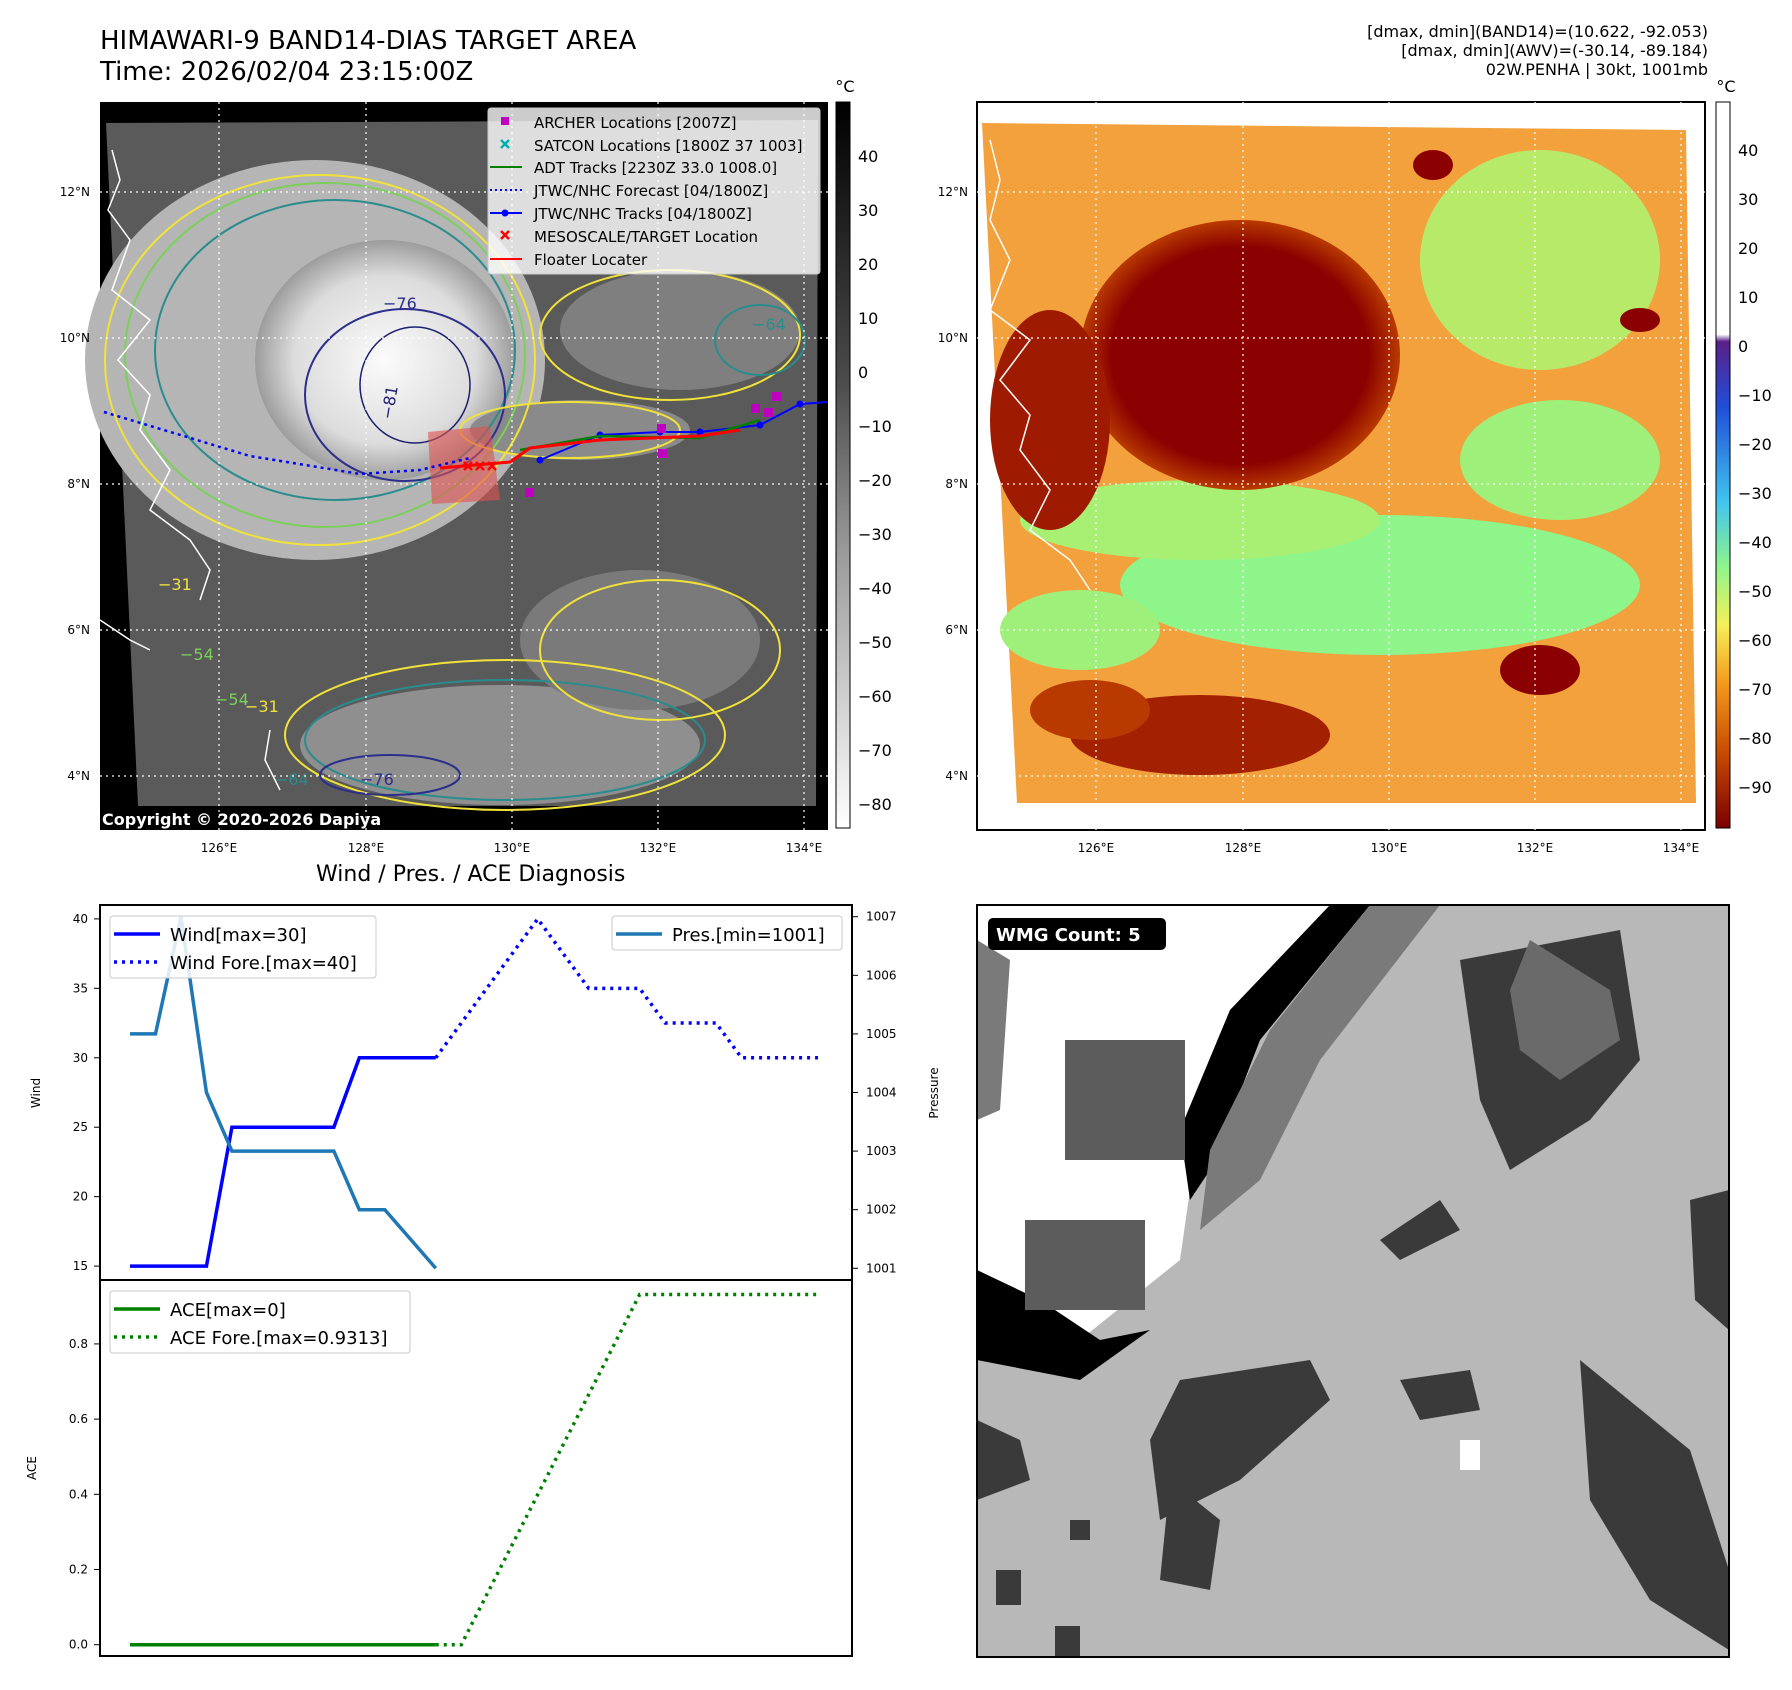  Describe the element at coordinates (1275, 1052) in the screenshot. I see `wmg-black-band` at that location.